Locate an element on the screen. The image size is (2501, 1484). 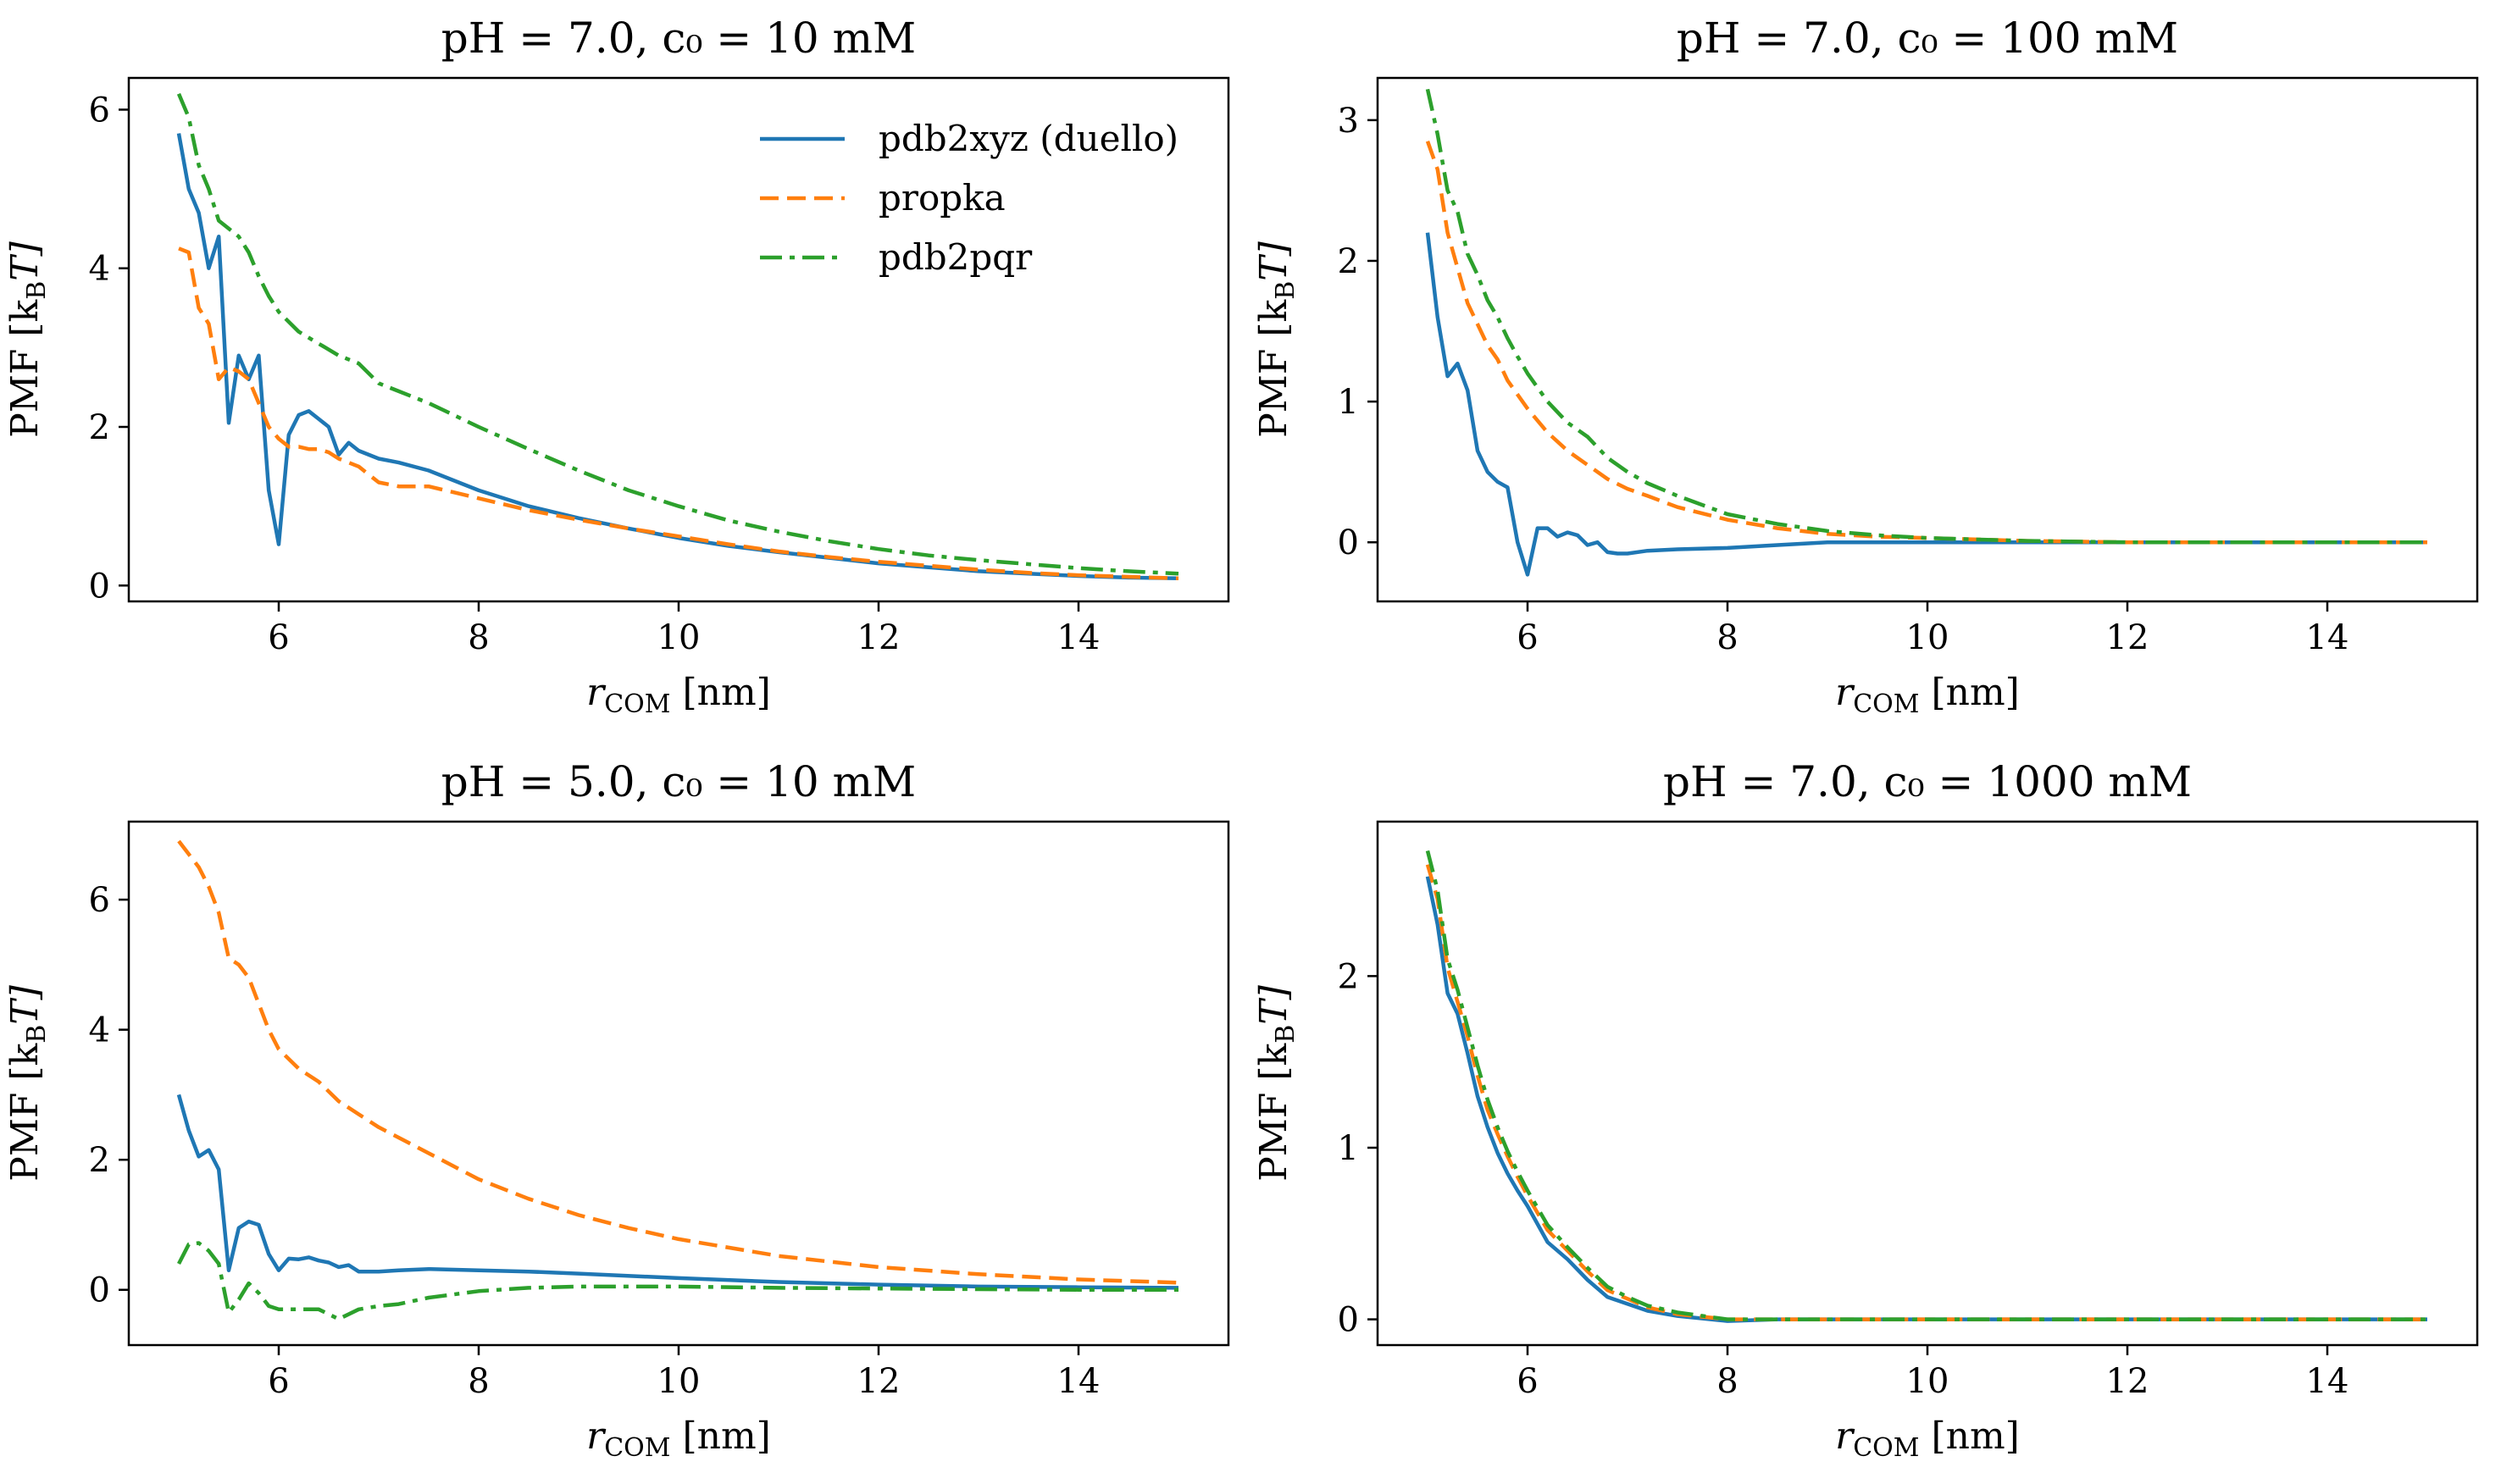
legend: pdb2xyz (duello) propka pdb2pqr is located at coordinates (969, 198).